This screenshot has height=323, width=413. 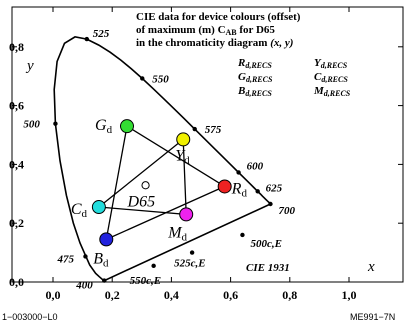 What do you see at coordinates (145, 185) in the screenshot?
I see `white-point-marker` at bounding box center [145, 185].